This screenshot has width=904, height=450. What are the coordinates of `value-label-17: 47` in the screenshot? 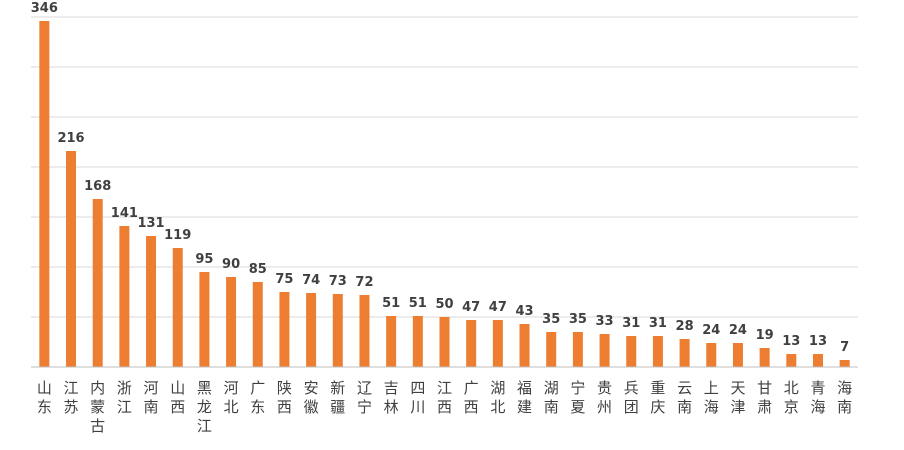 It's located at (498, 307).